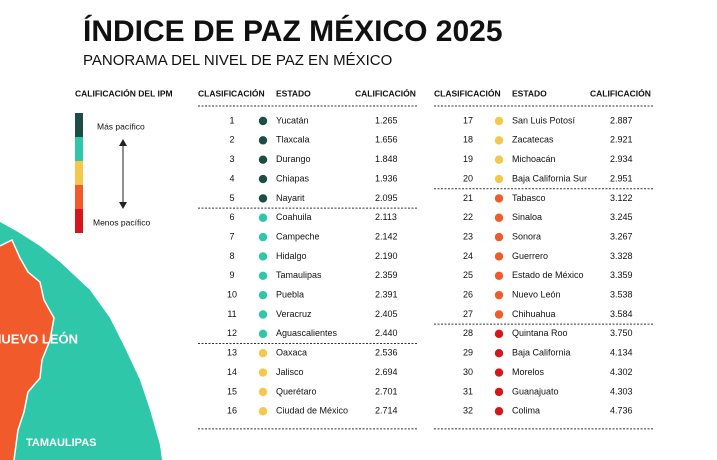  Describe the element at coordinates (621, 314) in the screenshot. I see `score: 3.584` at that location.